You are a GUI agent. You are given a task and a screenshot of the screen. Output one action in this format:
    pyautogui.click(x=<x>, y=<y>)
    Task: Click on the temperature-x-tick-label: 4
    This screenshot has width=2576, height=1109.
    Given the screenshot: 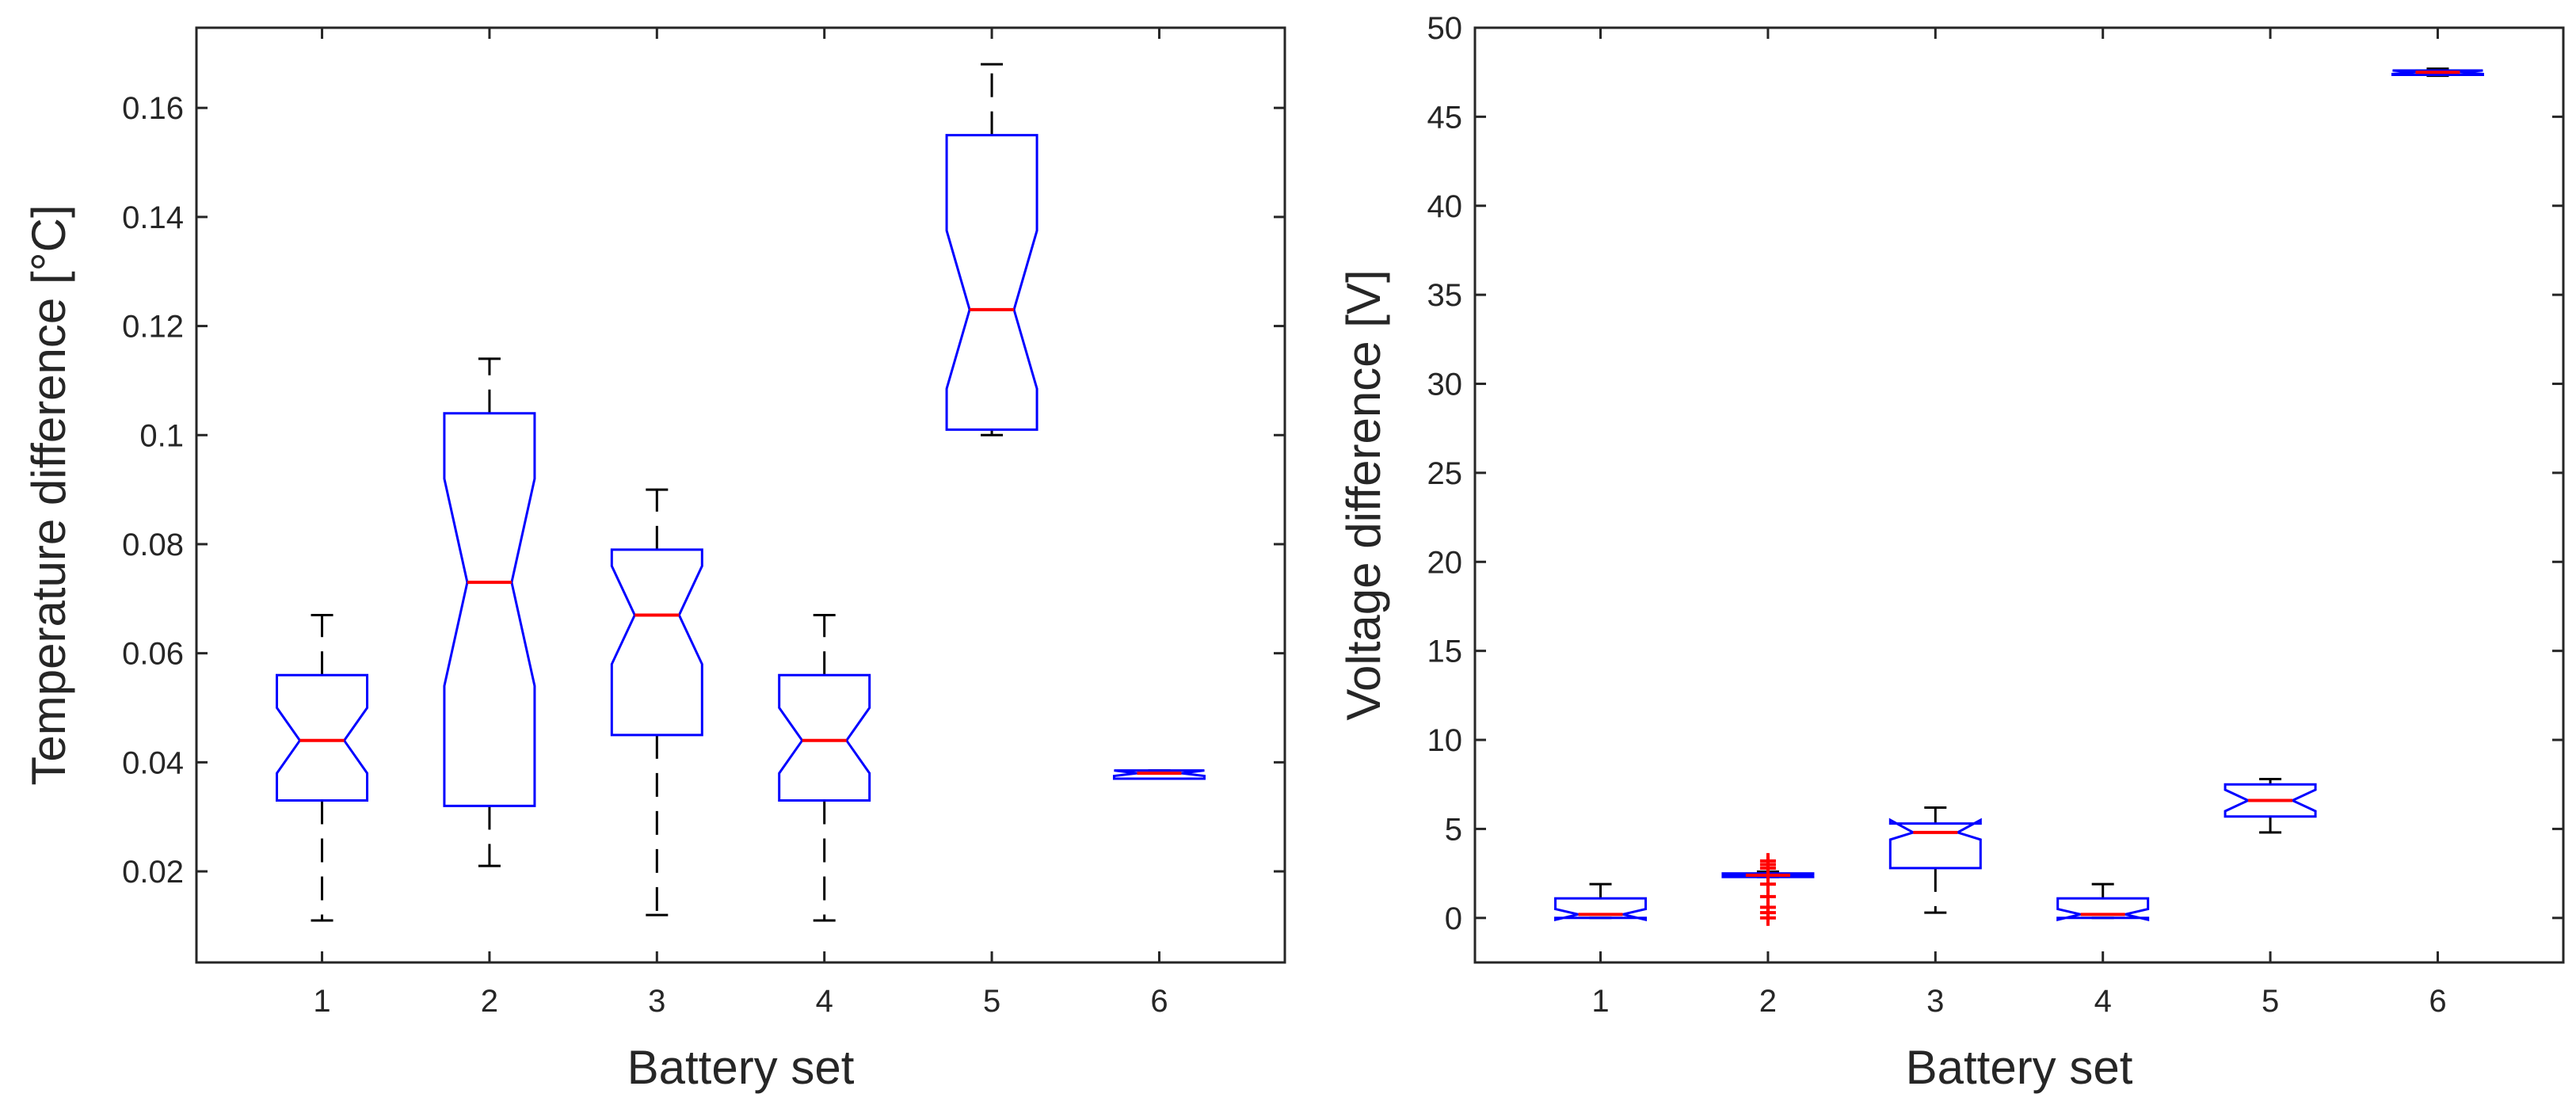 What is the action you would take?
    pyautogui.click(x=824, y=1001)
    